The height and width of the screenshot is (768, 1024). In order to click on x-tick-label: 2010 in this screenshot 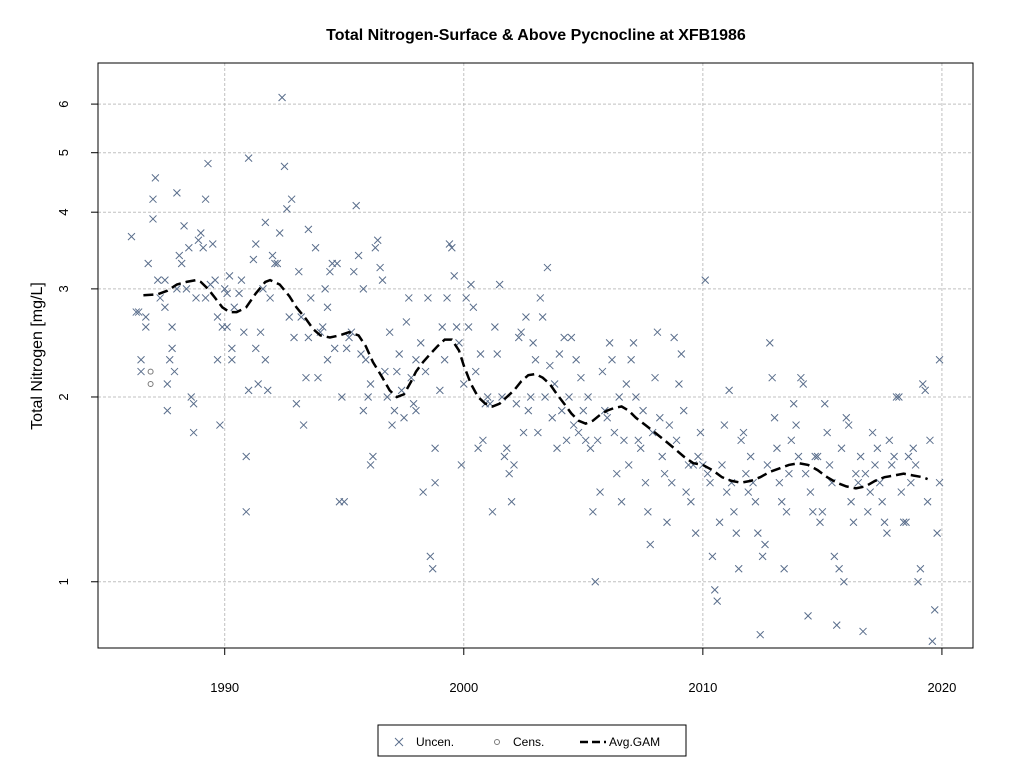, I will do `click(702, 687)`.